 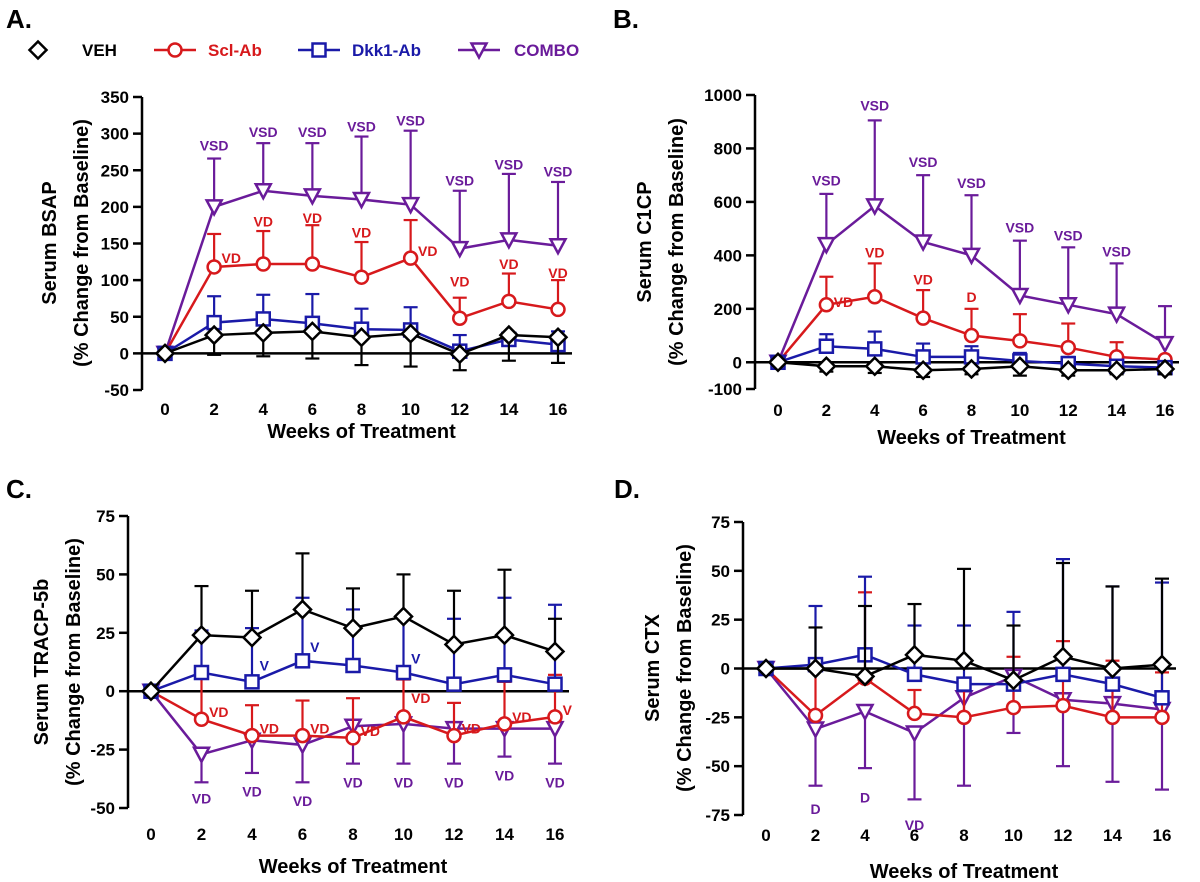 What do you see at coordinates (115, 97) in the screenshot?
I see `y-tick-label: 350` at bounding box center [115, 97].